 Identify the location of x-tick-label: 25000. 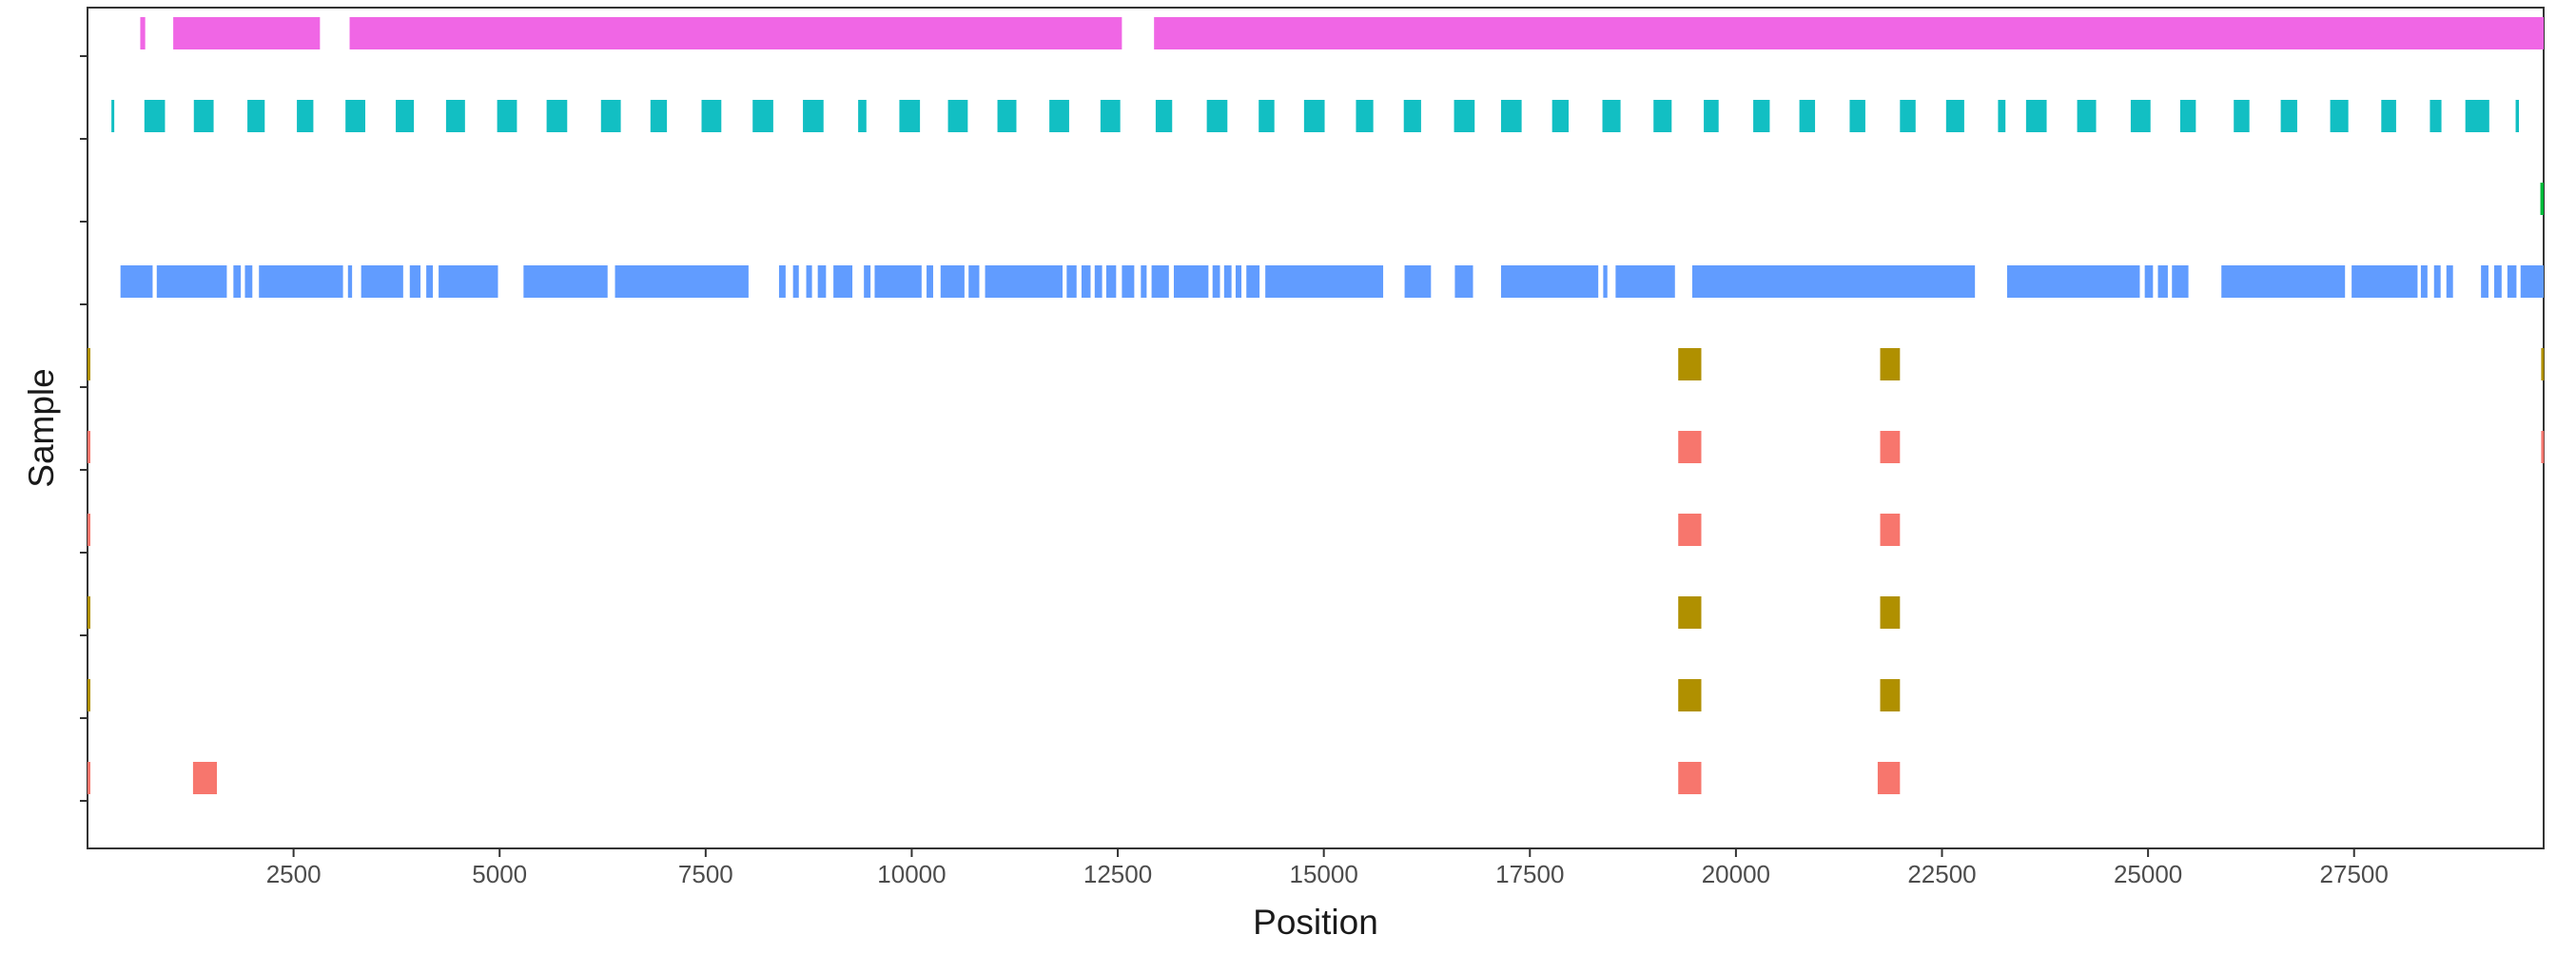
(2148, 874).